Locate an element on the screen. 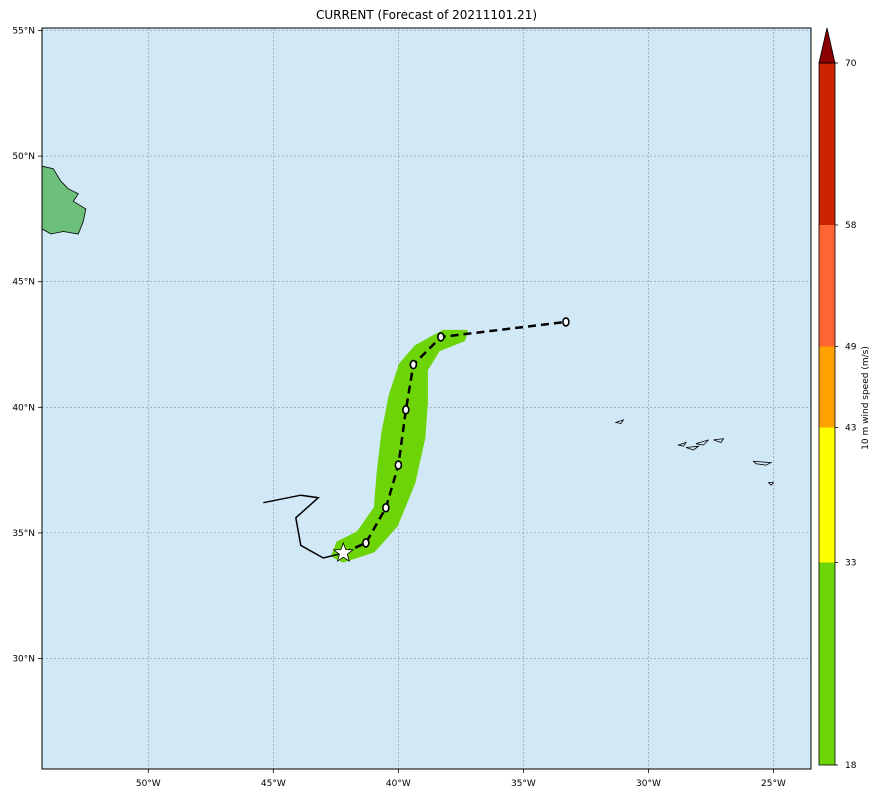  forecast-track is located at coordinates (454, 437).